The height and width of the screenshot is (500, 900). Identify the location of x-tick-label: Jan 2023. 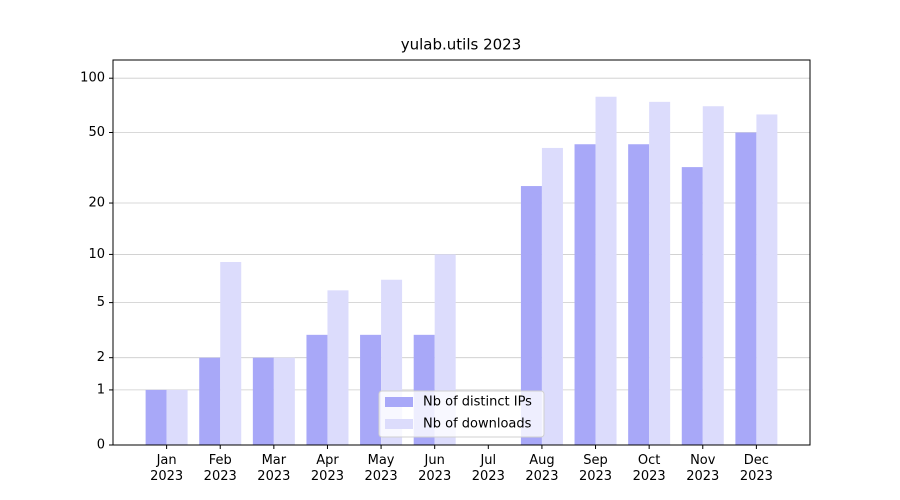
(167, 468).